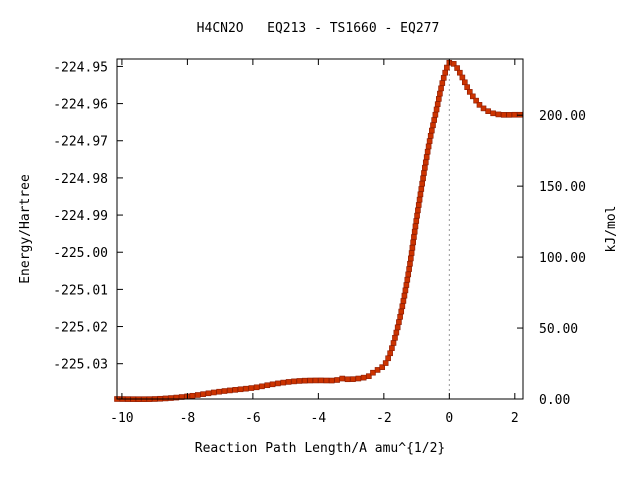 The image size is (640, 480). I want to click on x-tick-label: -2, so click(384, 418).